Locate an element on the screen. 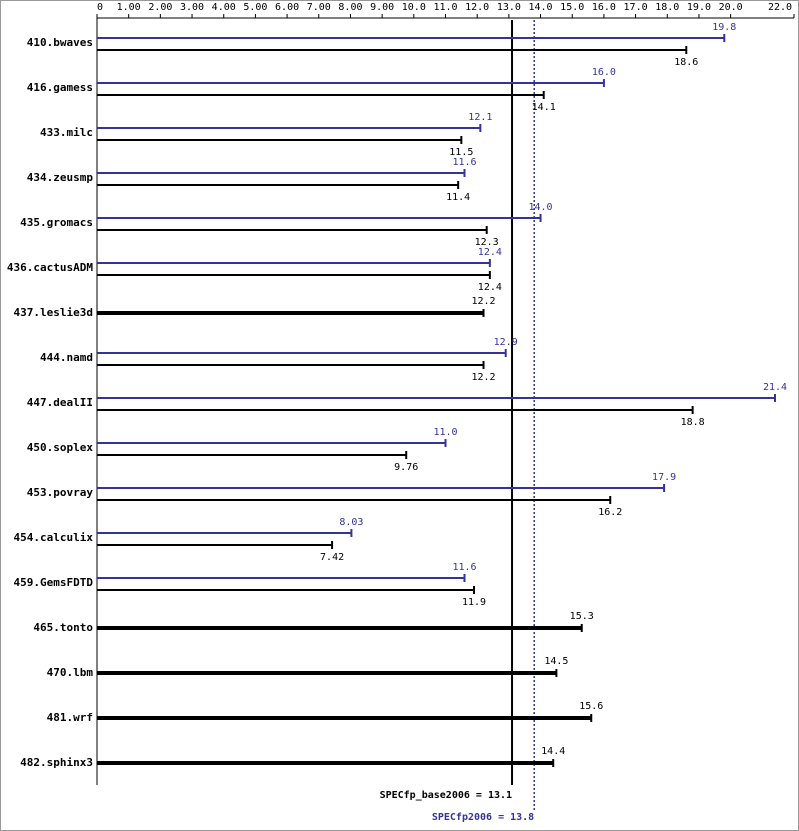 The height and width of the screenshot is (831, 799). x-tick-label: 17.0 is located at coordinates (636, 7).